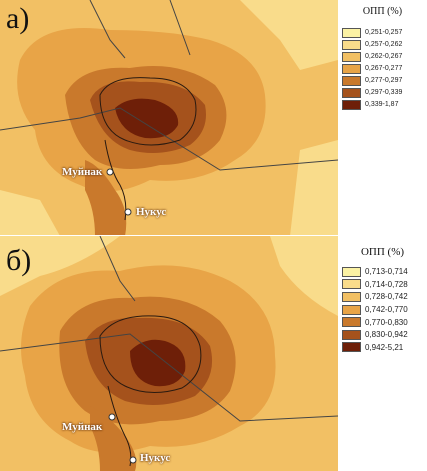 This screenshot has height=471, width=427. I want to click on legend-item: 0,830-0,942, so click(375, 335).